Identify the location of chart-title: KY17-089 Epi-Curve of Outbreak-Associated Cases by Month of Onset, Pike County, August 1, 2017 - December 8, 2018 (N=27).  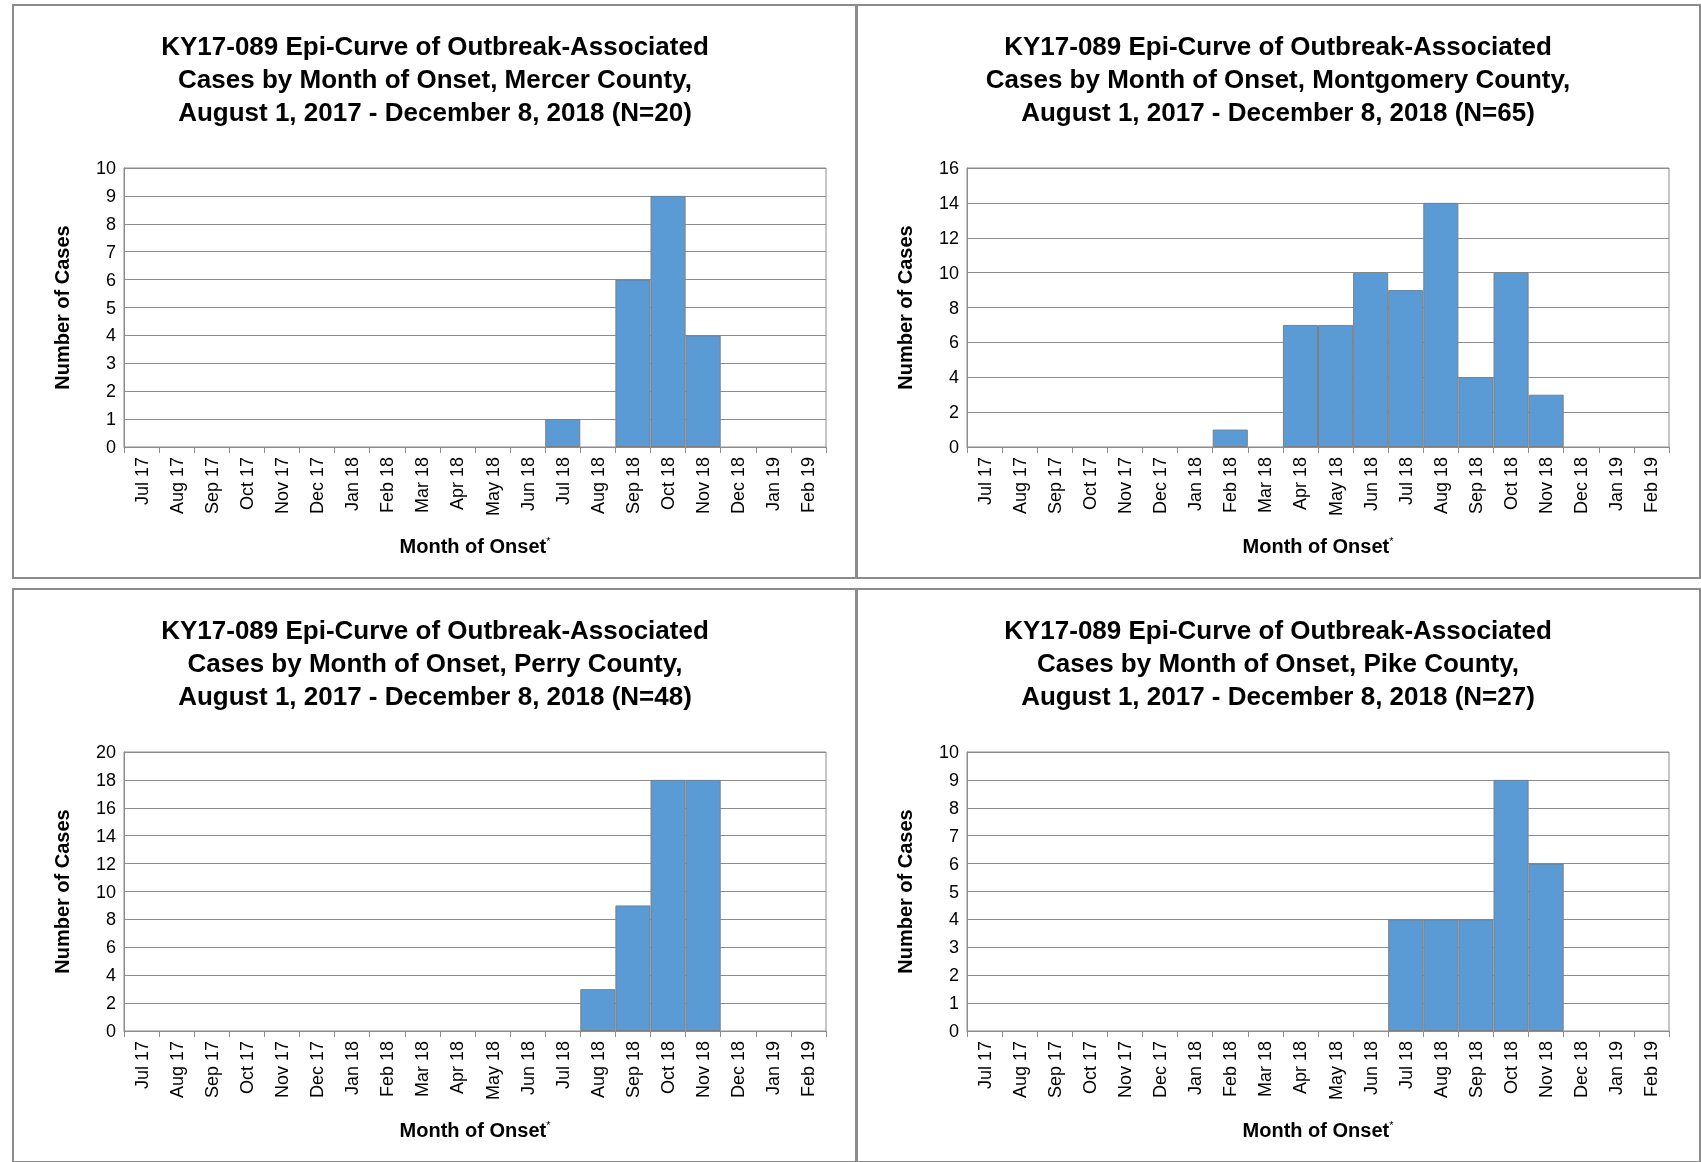
(1278, 662).